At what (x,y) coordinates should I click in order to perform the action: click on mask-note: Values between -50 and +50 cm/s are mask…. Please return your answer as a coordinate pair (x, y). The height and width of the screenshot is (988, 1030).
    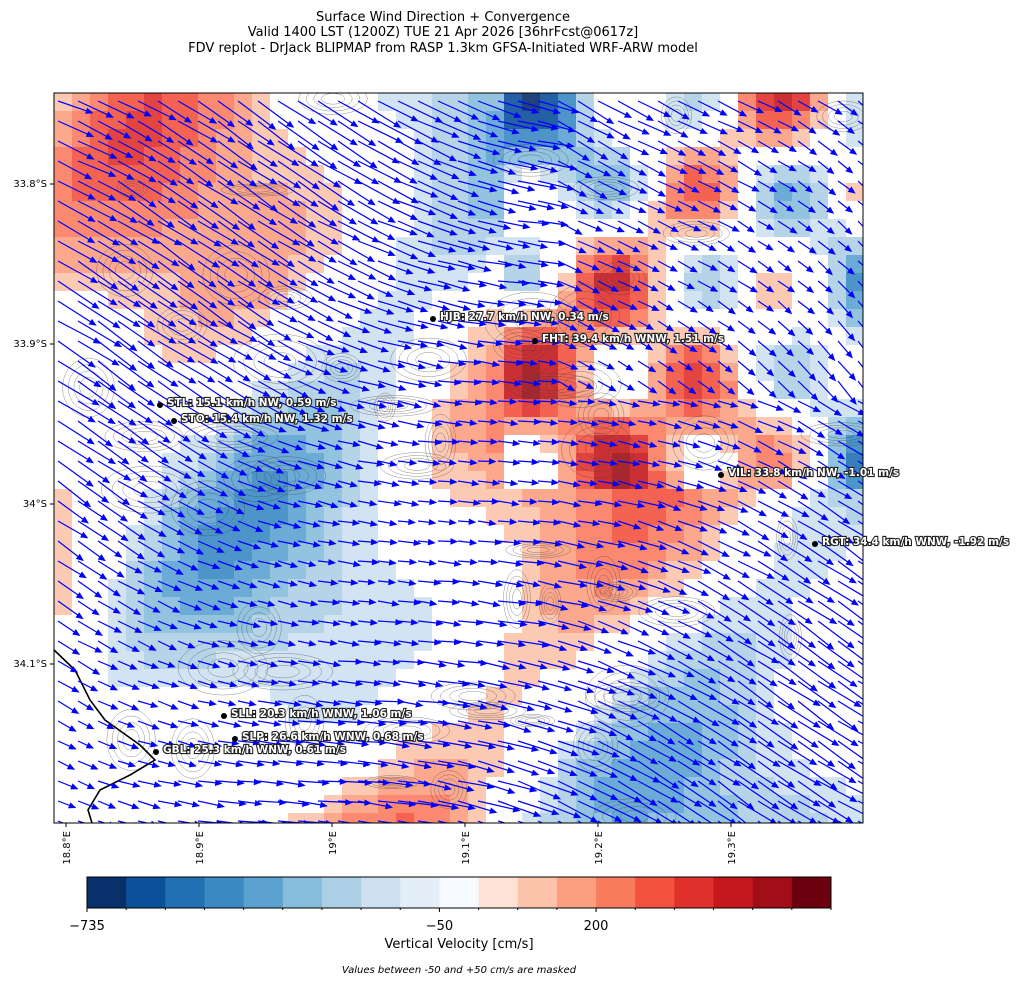
    Looking at the image, I should click on (459, 970).